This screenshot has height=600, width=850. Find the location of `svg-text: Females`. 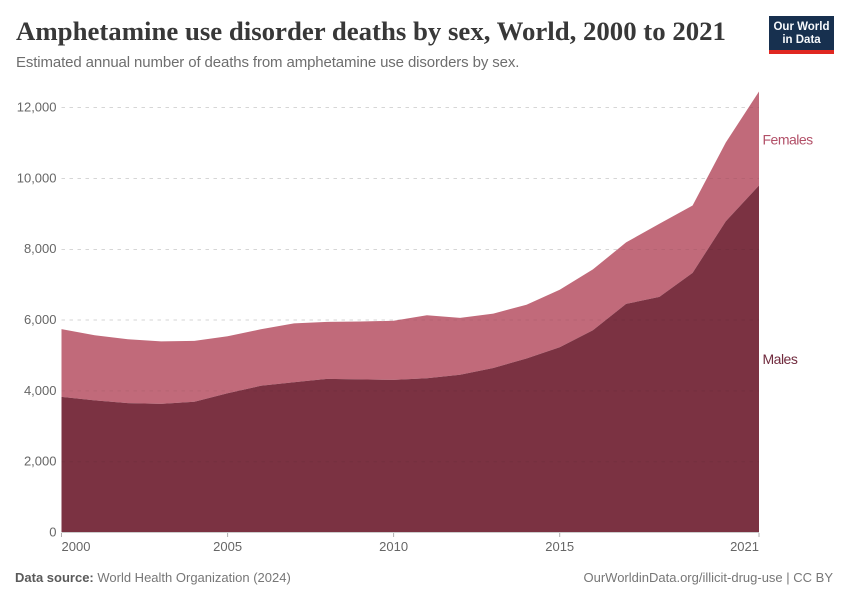

svg-text: Females is located at coordinates (788, 140).